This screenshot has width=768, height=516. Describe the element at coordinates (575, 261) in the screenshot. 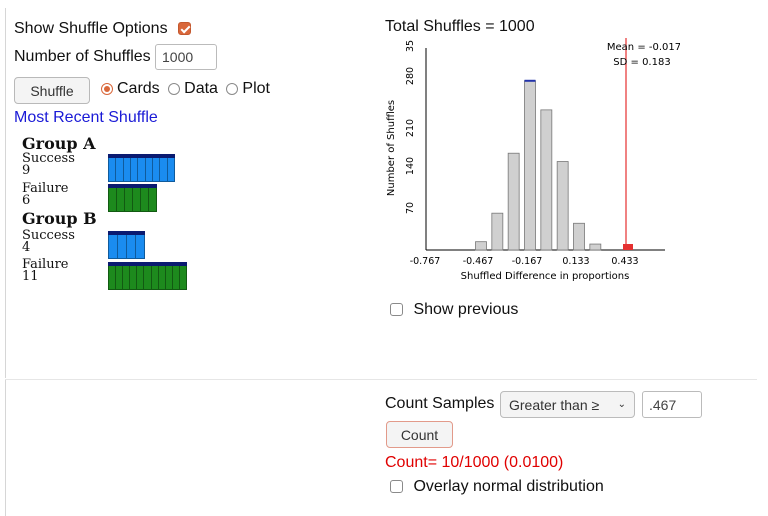

I see `x-tick-label: 0.133` at that location.